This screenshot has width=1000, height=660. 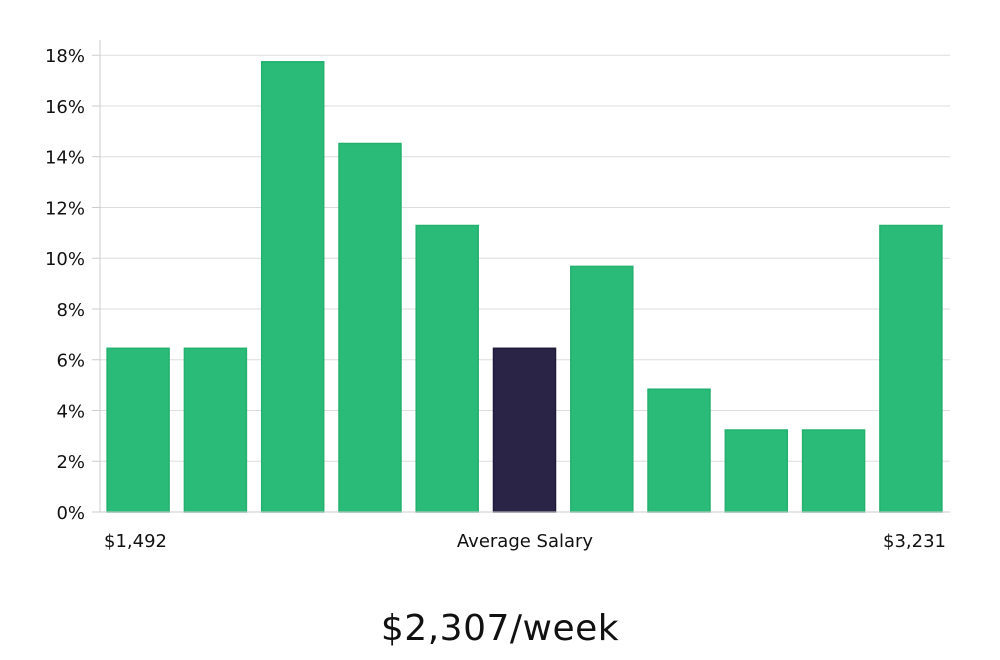 I want to click on y-tick-label: 16%, so click(x=65, y=107).